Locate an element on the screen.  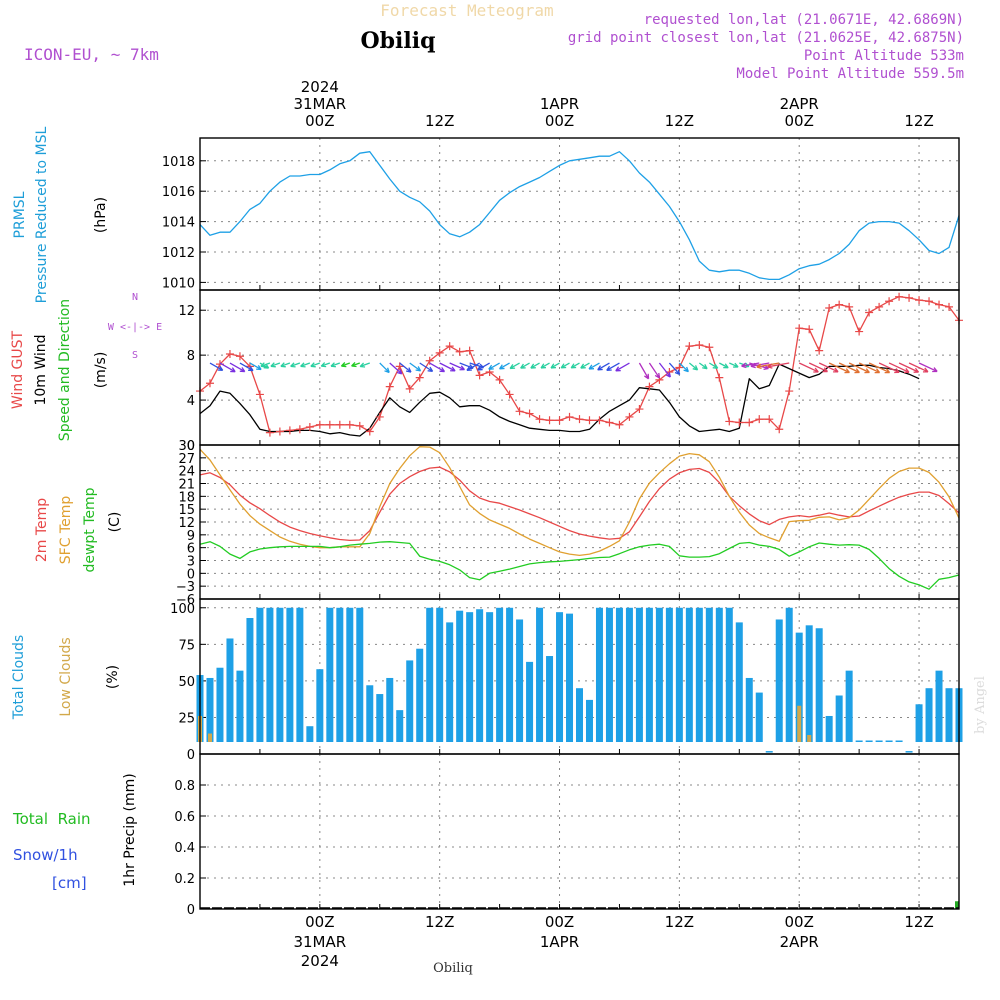
ytick-label: 1016 is located at coordinates (178, 192).